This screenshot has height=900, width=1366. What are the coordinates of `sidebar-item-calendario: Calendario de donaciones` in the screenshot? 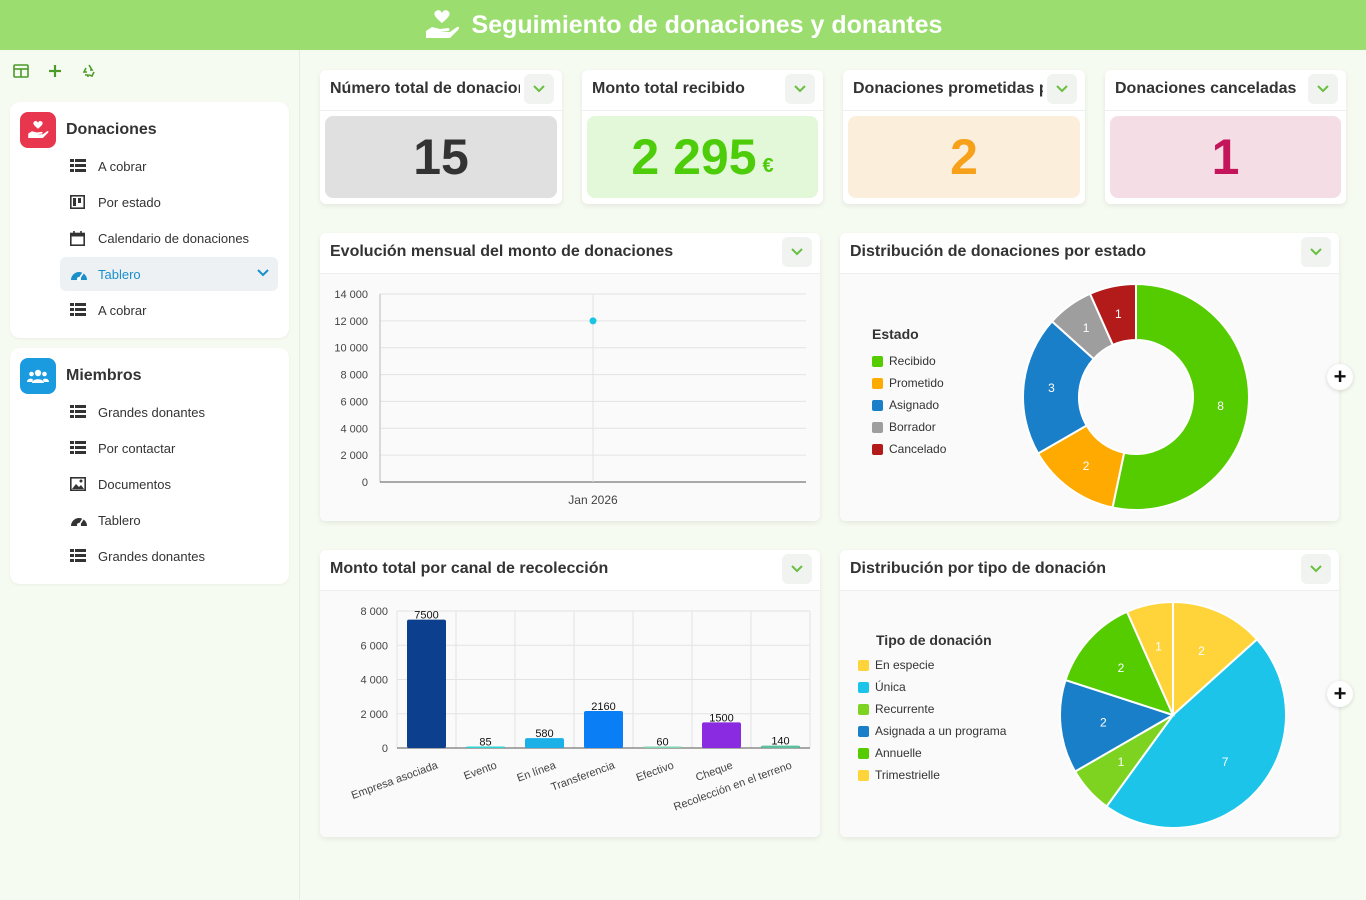 It's located at (169, 238).